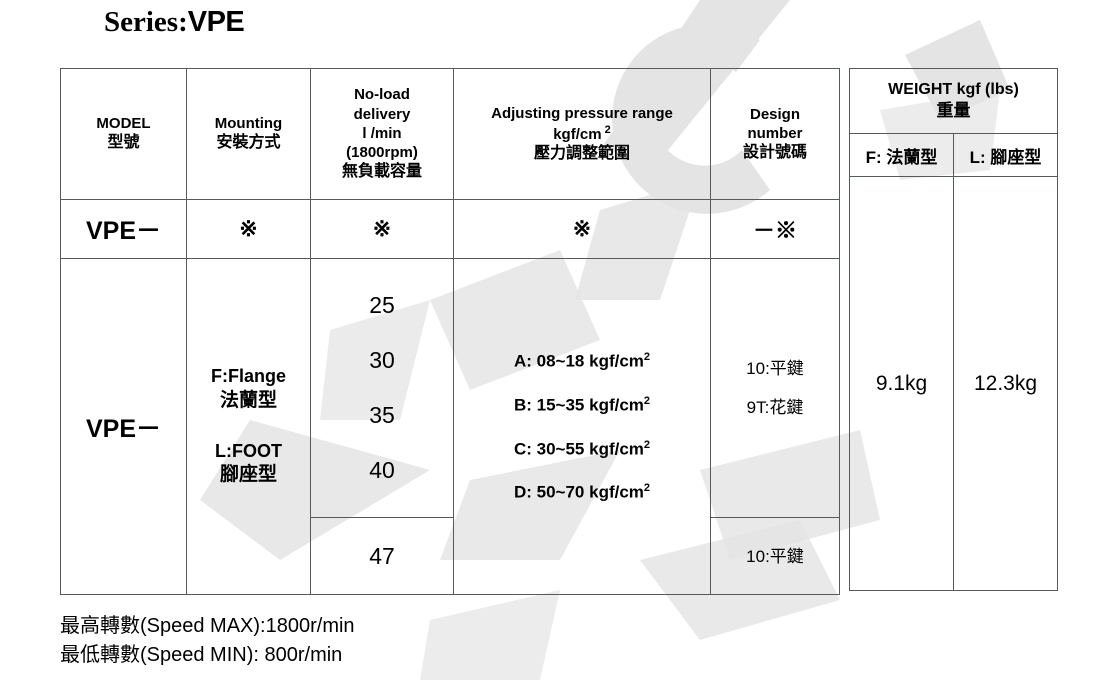 The height and width of the screenshot is (688, 1115). Describe the element at coordinates (248, 229) in the screenshot. I see `symbol-mounting: ※` at that location.